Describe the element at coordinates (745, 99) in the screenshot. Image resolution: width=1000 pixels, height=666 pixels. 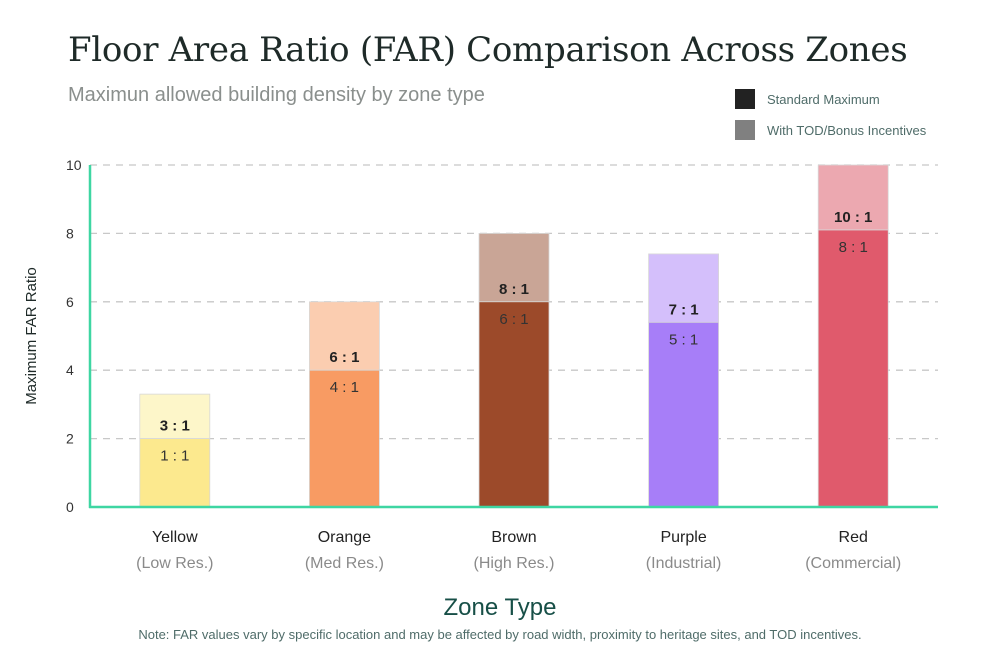
I see `legend-swatch-standard` at that location.